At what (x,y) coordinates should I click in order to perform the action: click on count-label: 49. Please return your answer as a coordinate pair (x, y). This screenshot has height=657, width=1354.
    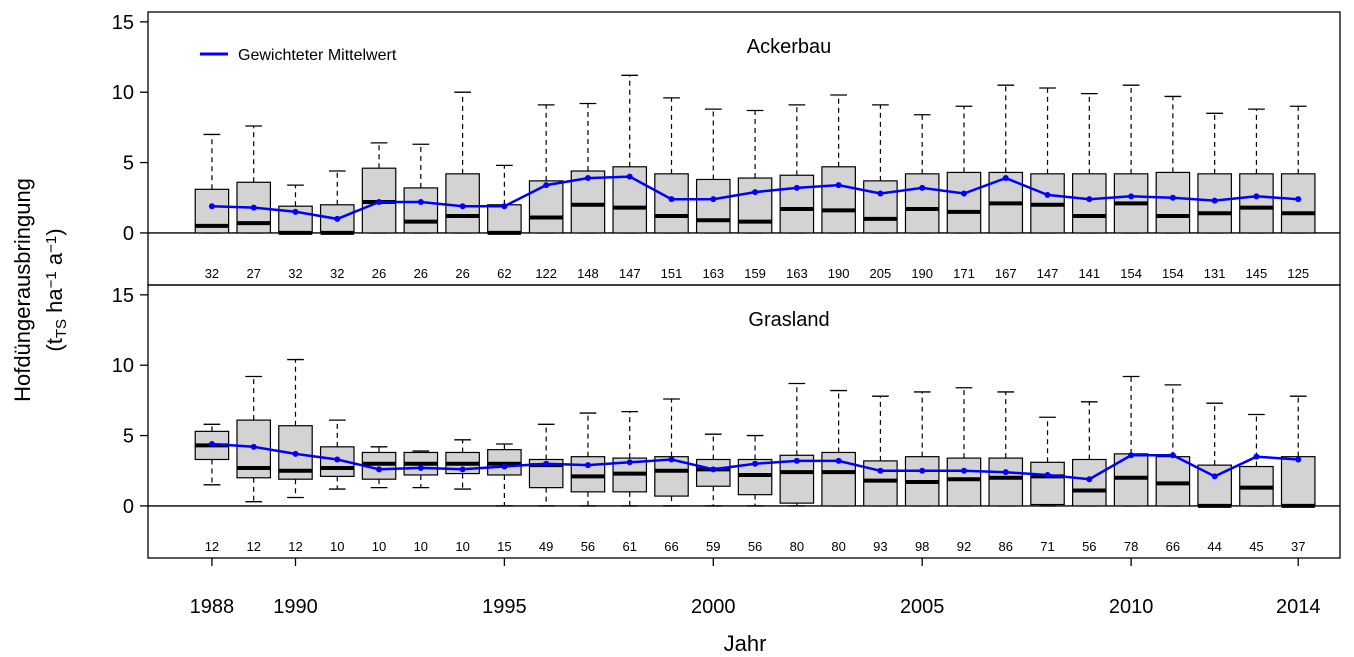
    Looking at the image, I should click on (546, 546).